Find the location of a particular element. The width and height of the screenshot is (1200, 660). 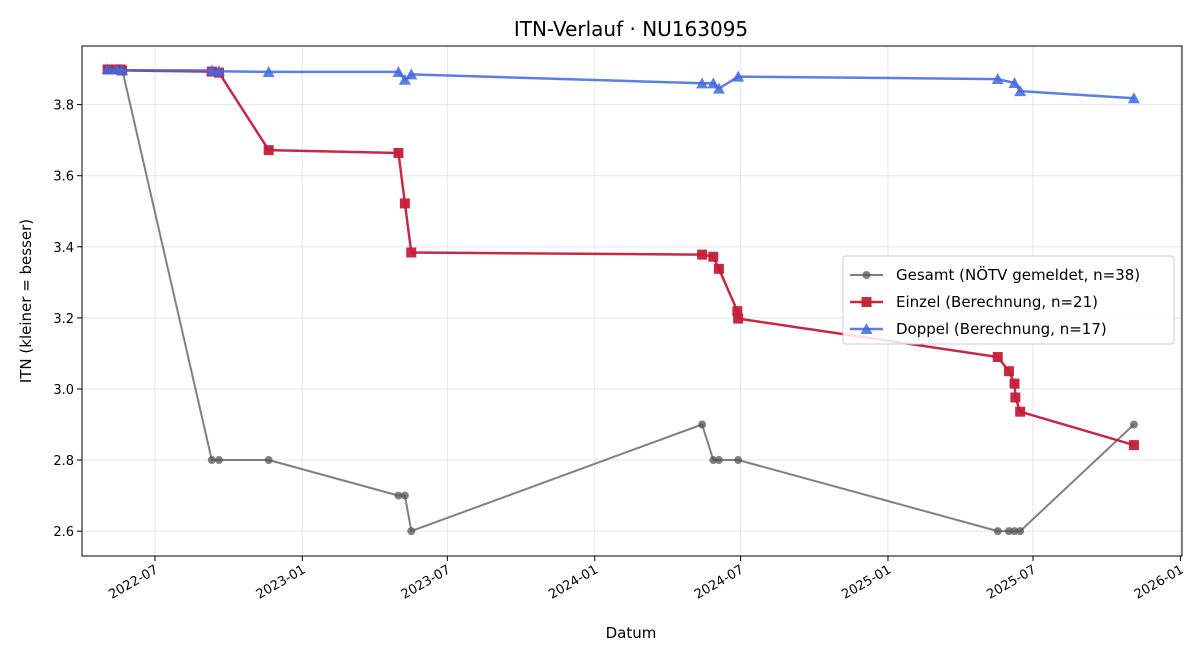

x-tick-label: 2025-01 is located at coordinates (866, 582).